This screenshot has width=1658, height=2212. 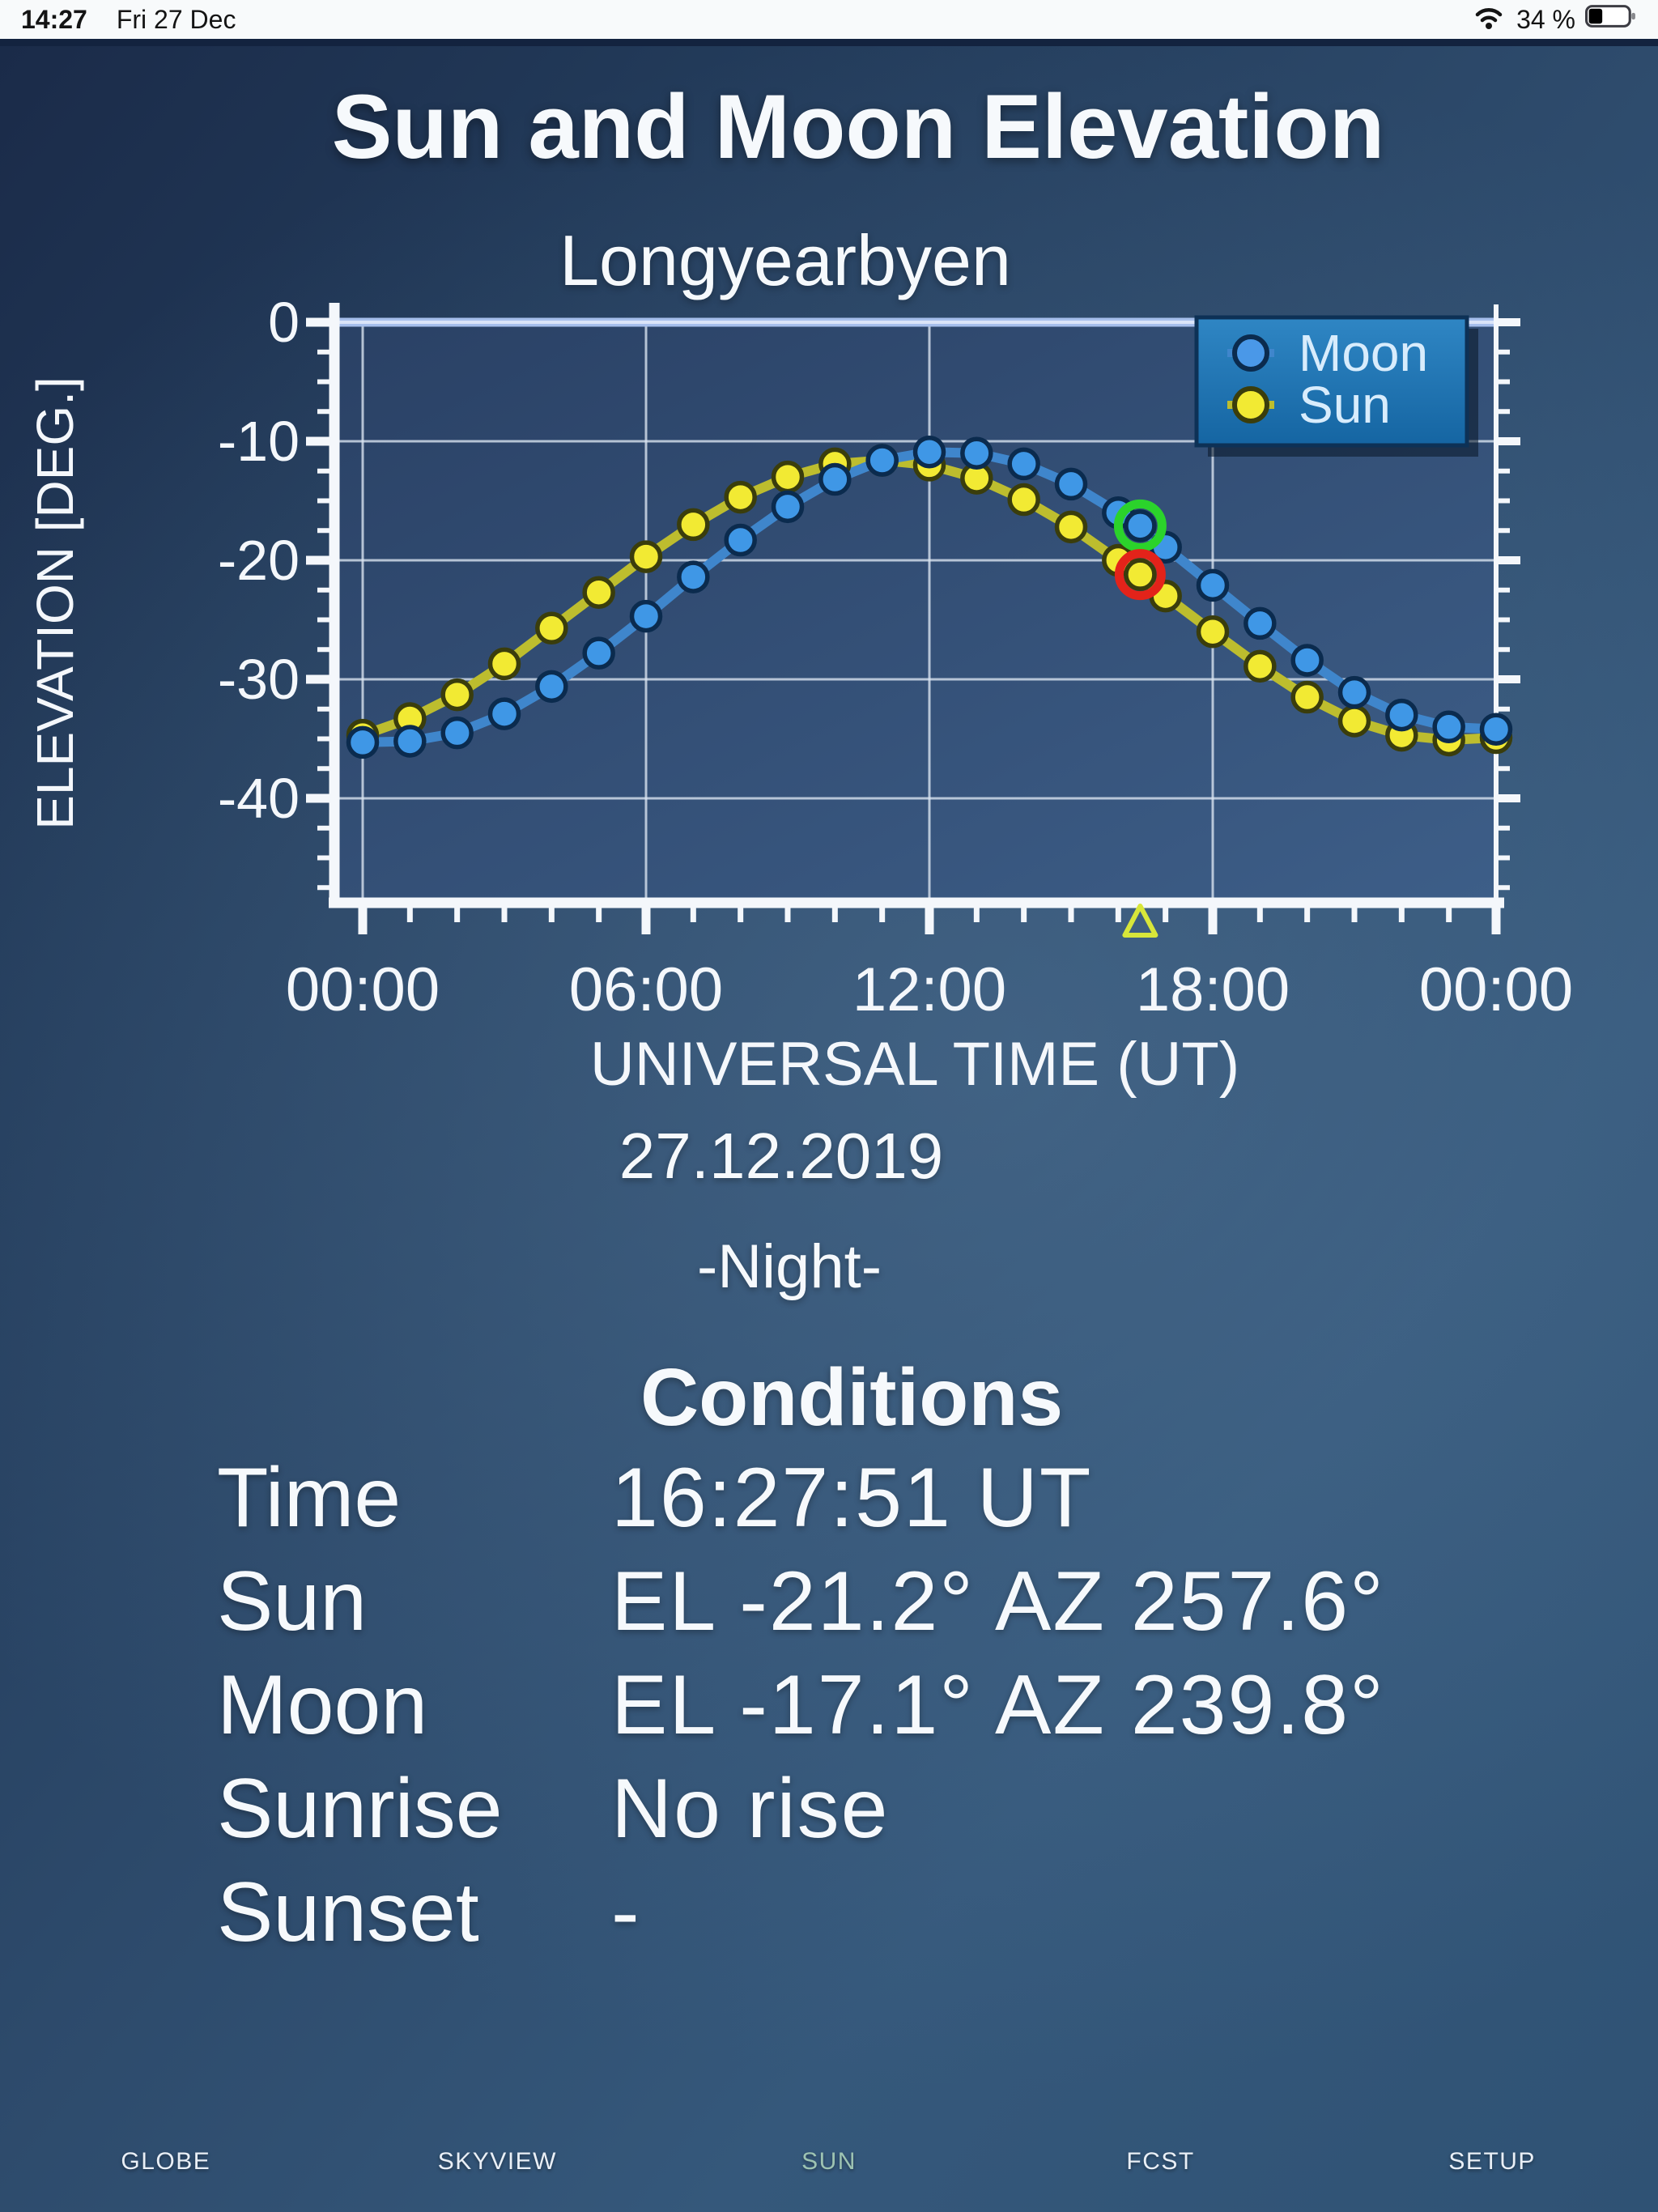 I want to click on condition-row-time: Time 16:27:51 UT, so click(x=913, y=1498).